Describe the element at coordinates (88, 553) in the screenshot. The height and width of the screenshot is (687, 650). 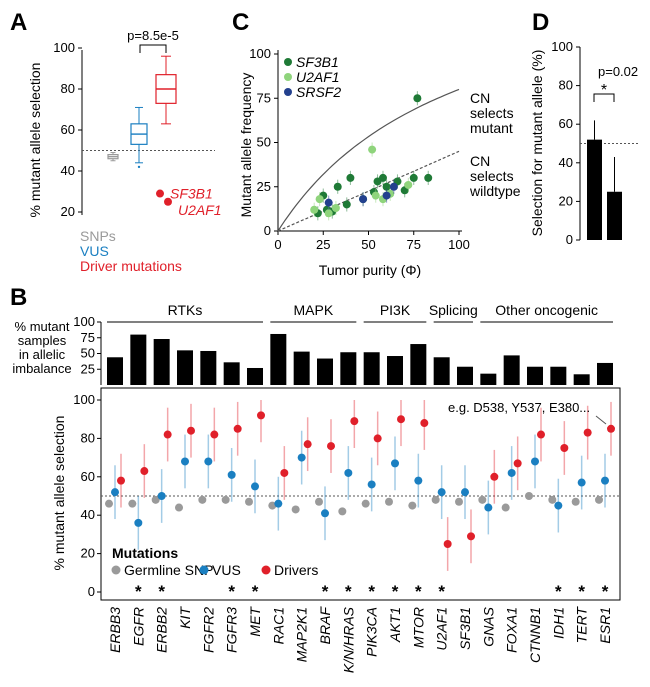
I see `b-bottom-tick-label: 20` at that location.